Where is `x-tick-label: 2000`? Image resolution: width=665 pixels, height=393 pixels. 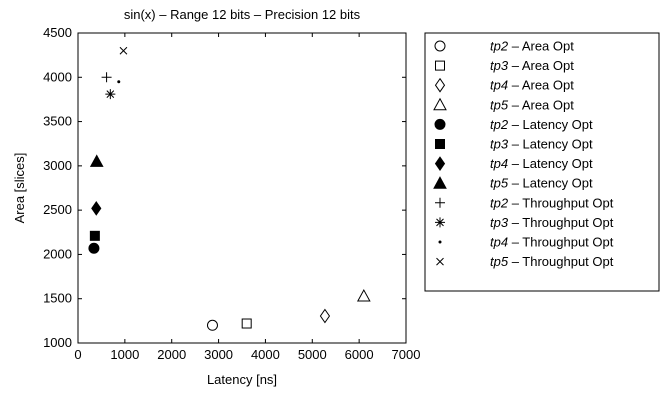
x-tick-label: 2000 is located at coordinates (171, 354).